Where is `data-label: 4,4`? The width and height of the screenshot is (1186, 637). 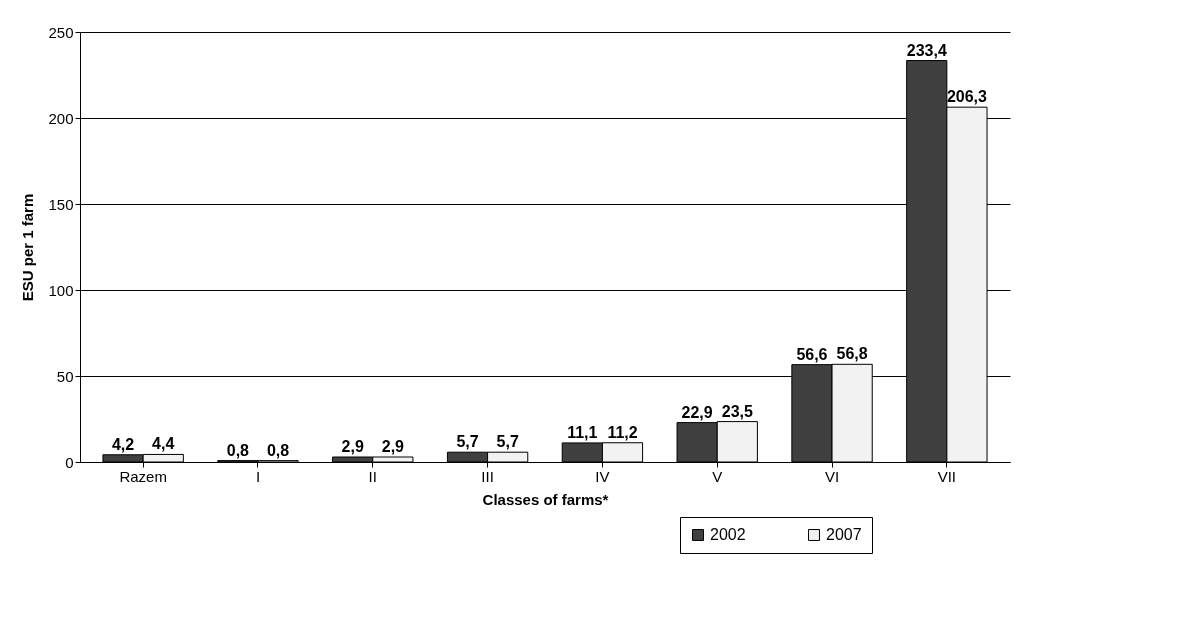 data-label: 4,4 is located at coordinates (163, 444).